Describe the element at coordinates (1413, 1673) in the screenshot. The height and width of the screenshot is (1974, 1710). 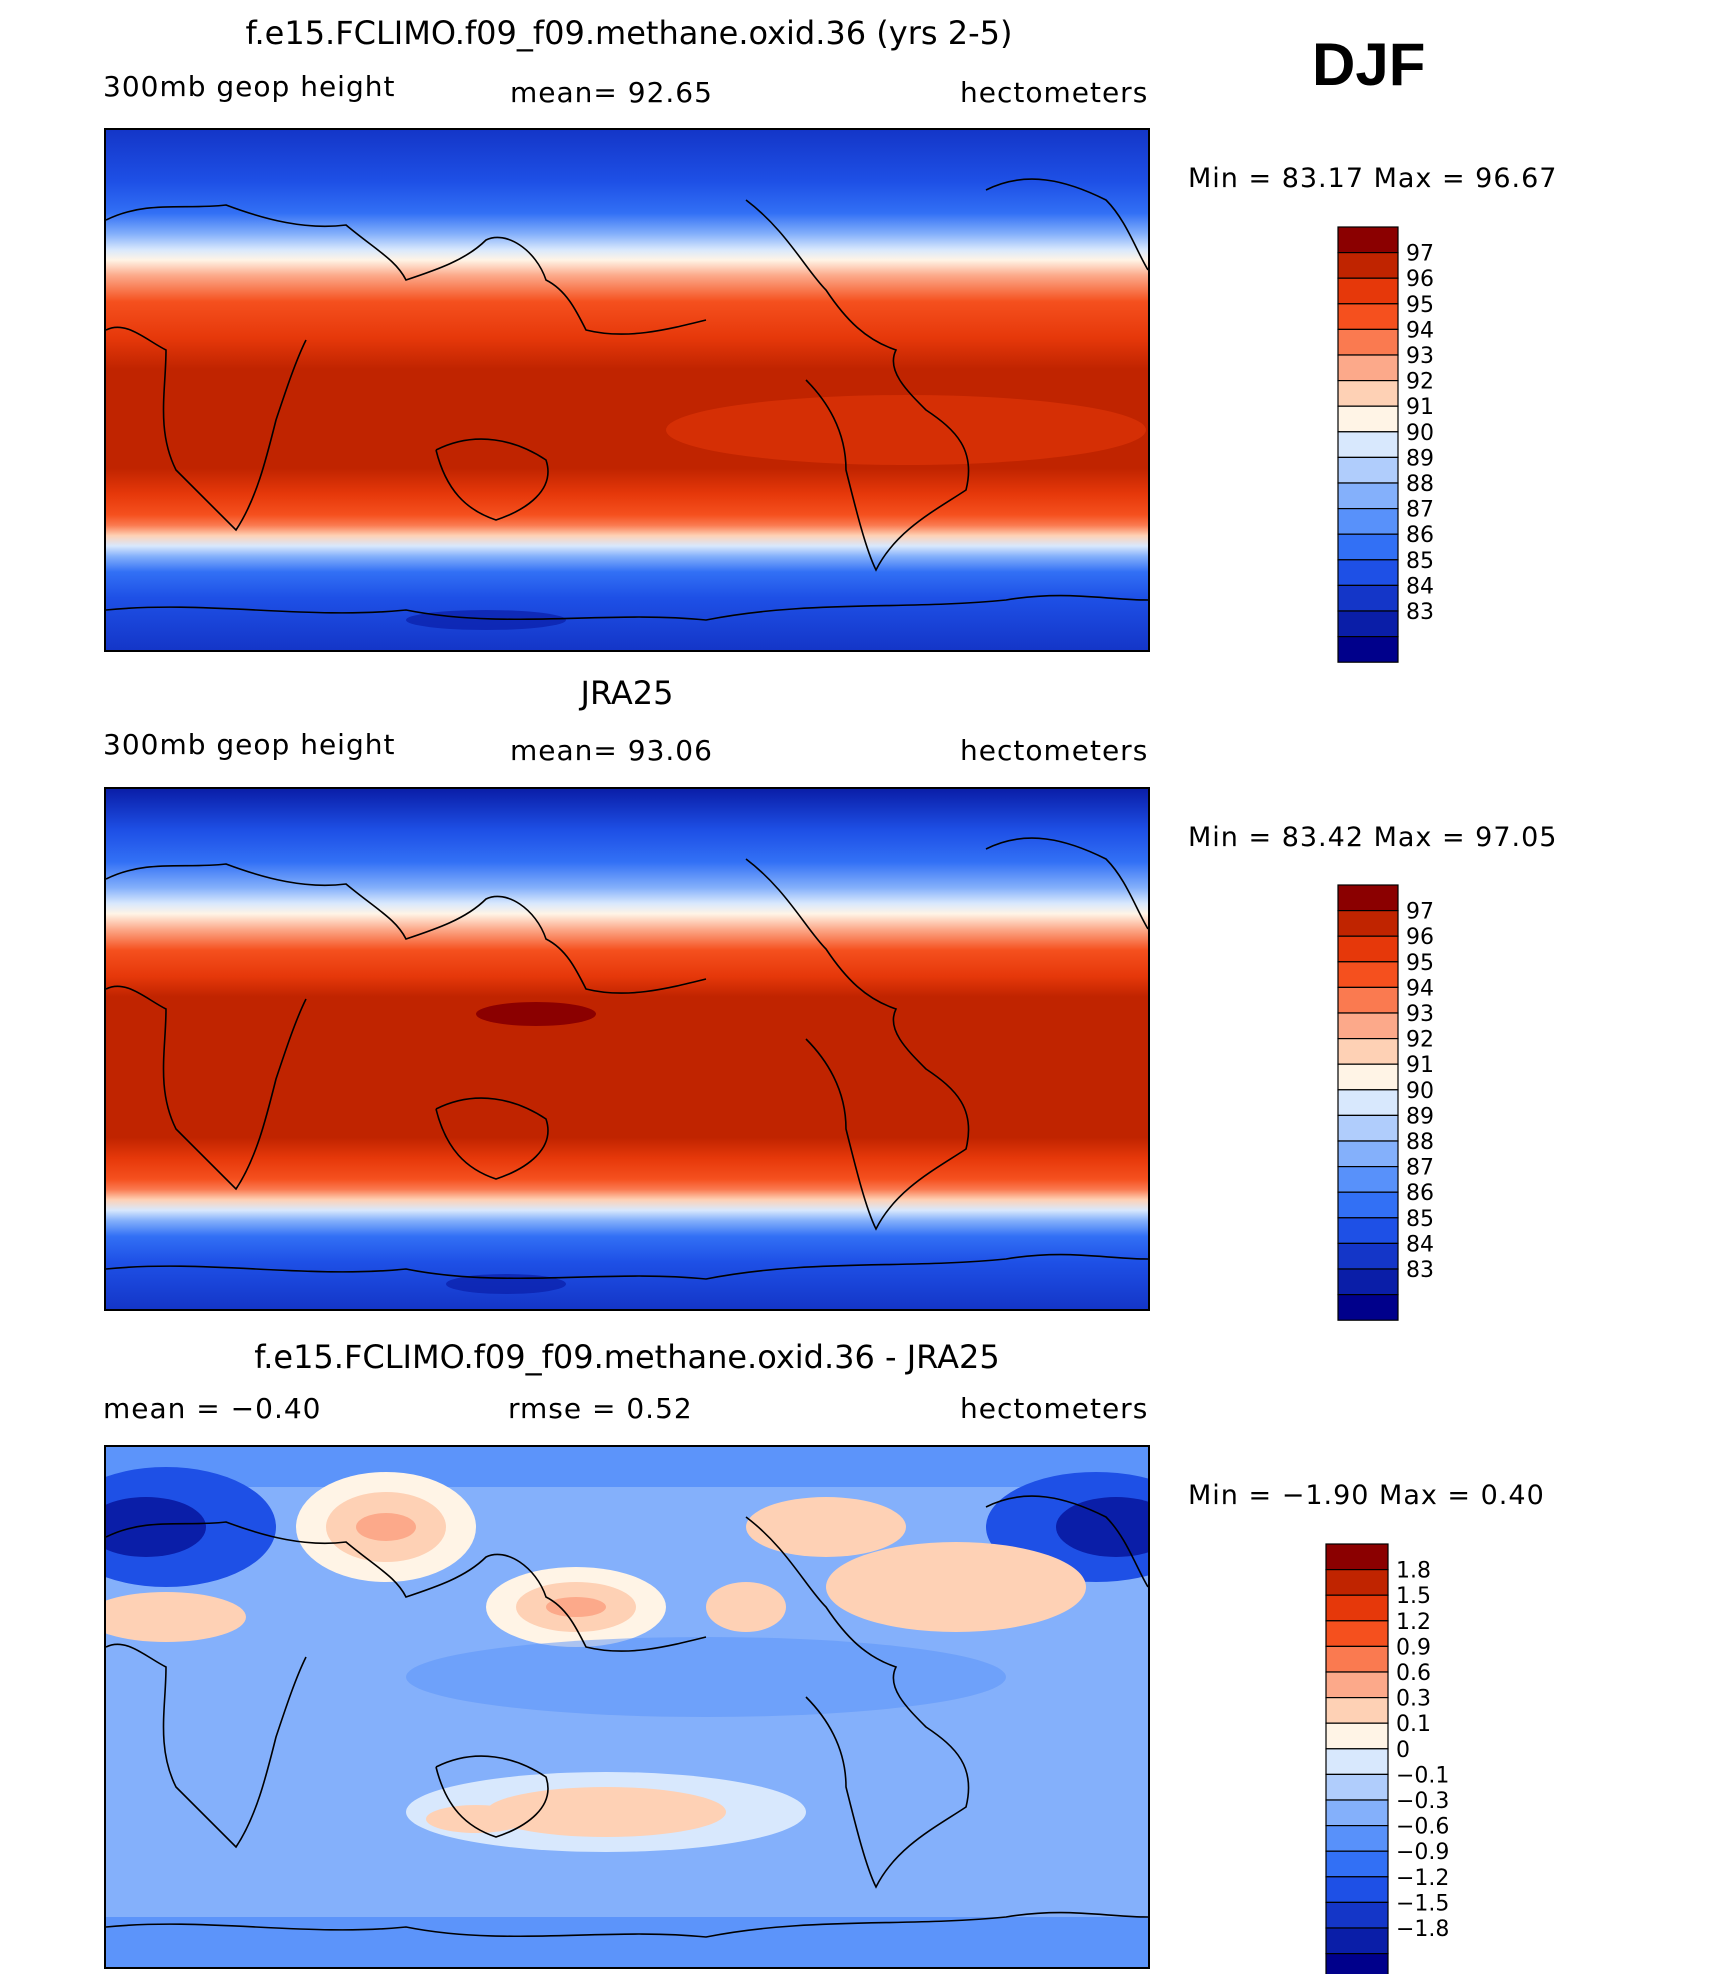
I see `panel-3-colorbar-label: 0.6` at that location.